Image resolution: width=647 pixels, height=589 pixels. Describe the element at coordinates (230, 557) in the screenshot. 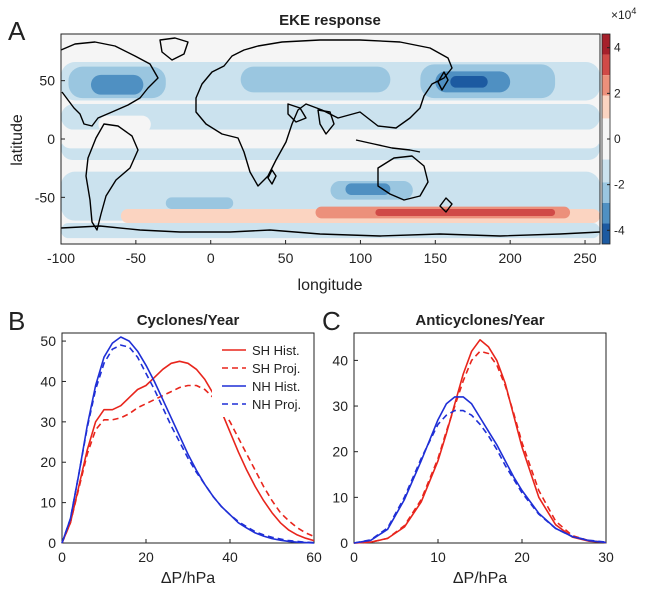

I see `xtick-label-2: 40` at that location.